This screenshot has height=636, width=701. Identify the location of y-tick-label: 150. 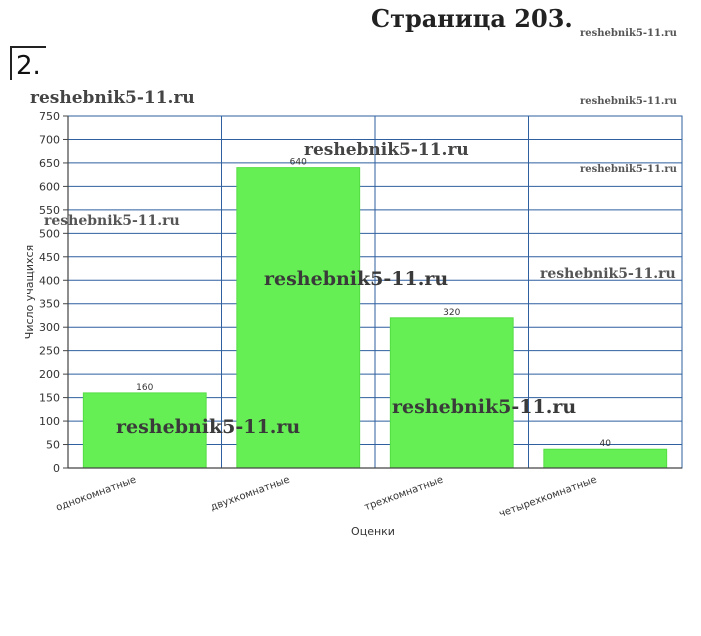
(49, 398).